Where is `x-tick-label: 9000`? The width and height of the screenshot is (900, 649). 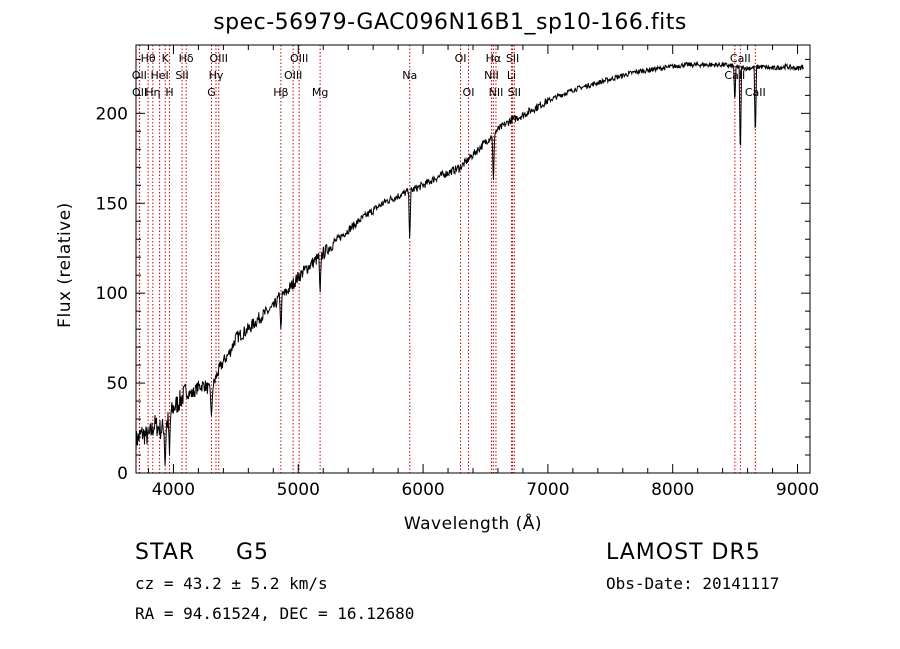 x-tick-label: 9000 is located at coordinates (797, 490).